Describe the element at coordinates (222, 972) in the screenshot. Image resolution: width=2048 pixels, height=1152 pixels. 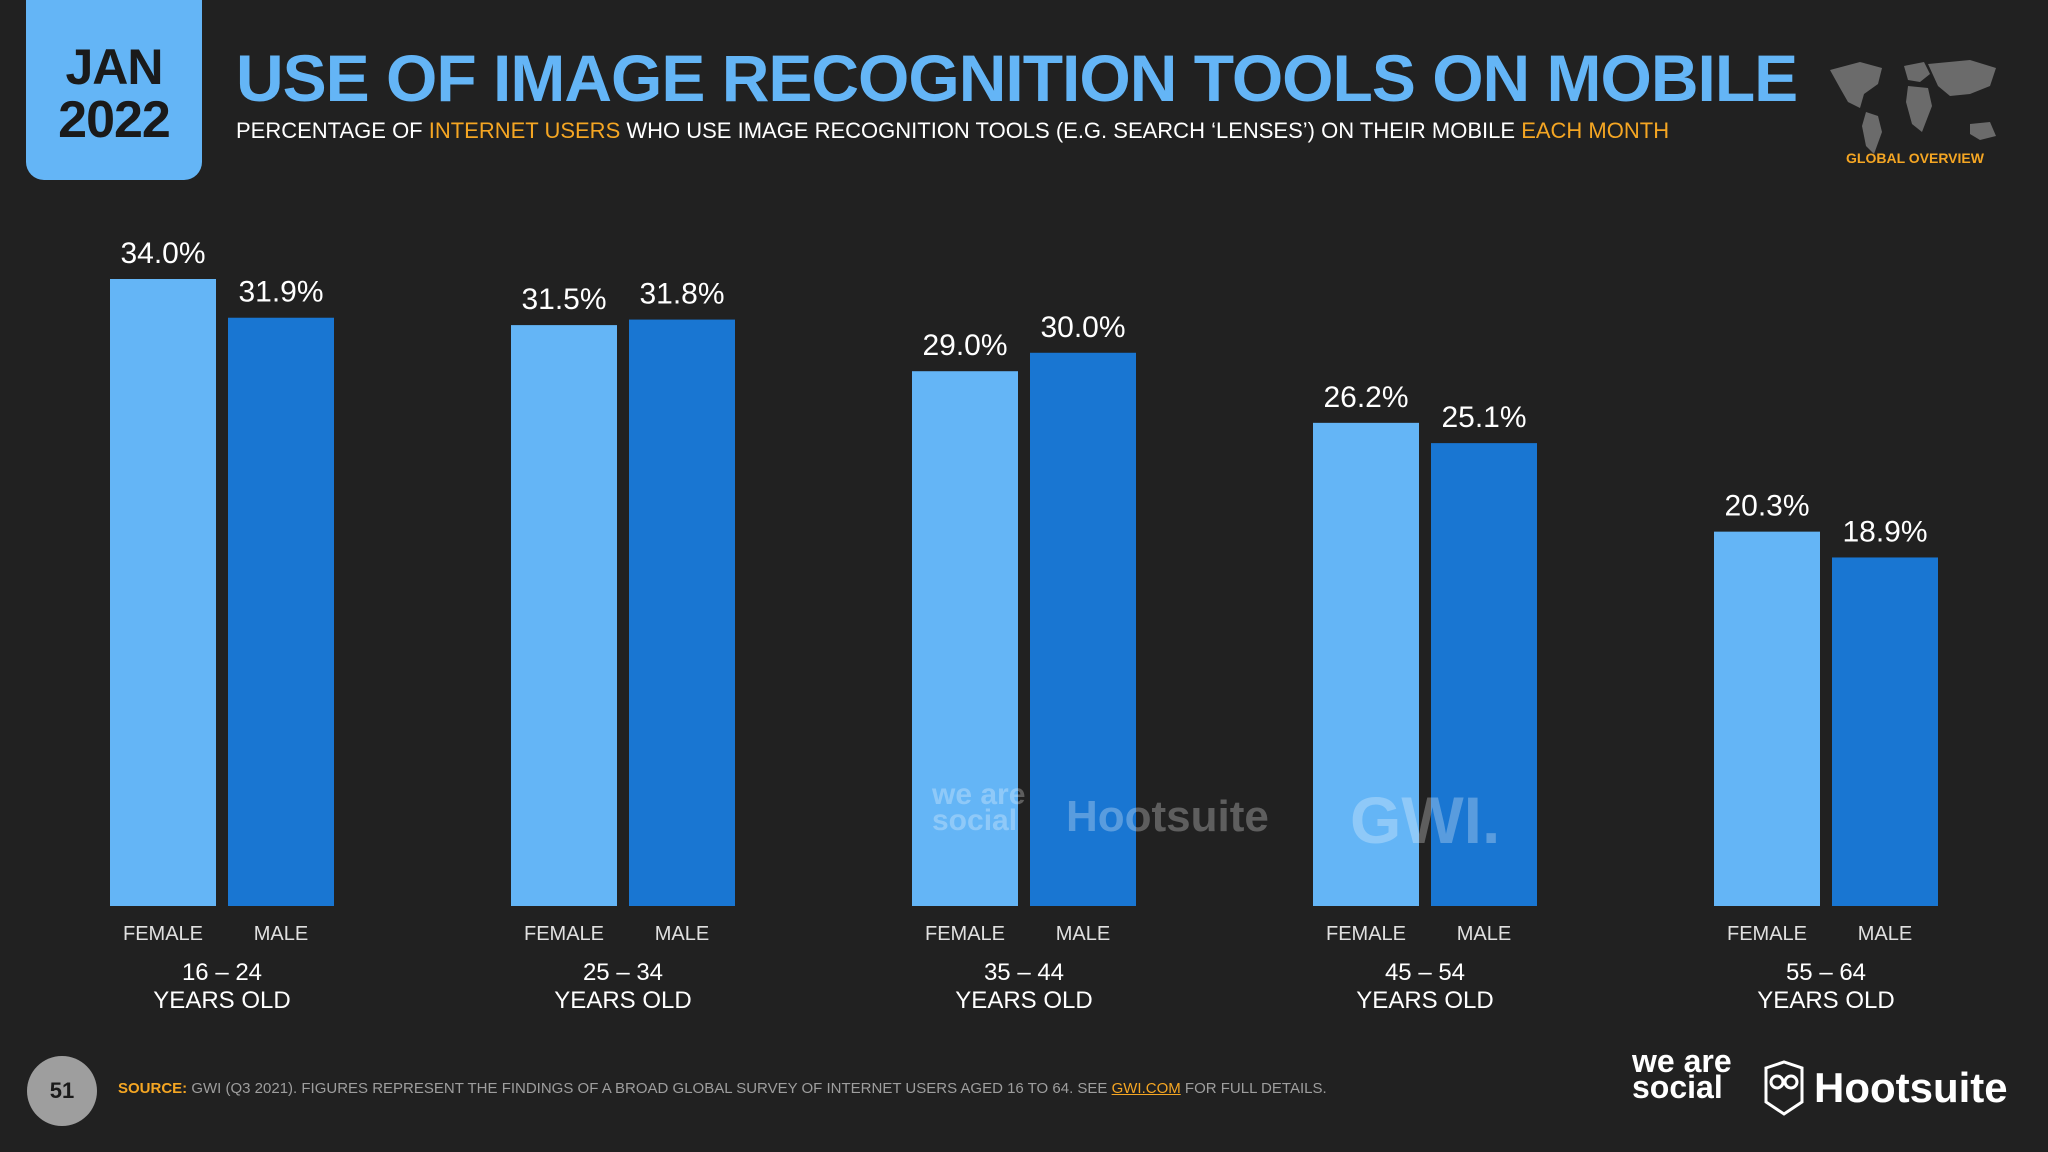
I see `category-label-0: 16 – 24` at that location.